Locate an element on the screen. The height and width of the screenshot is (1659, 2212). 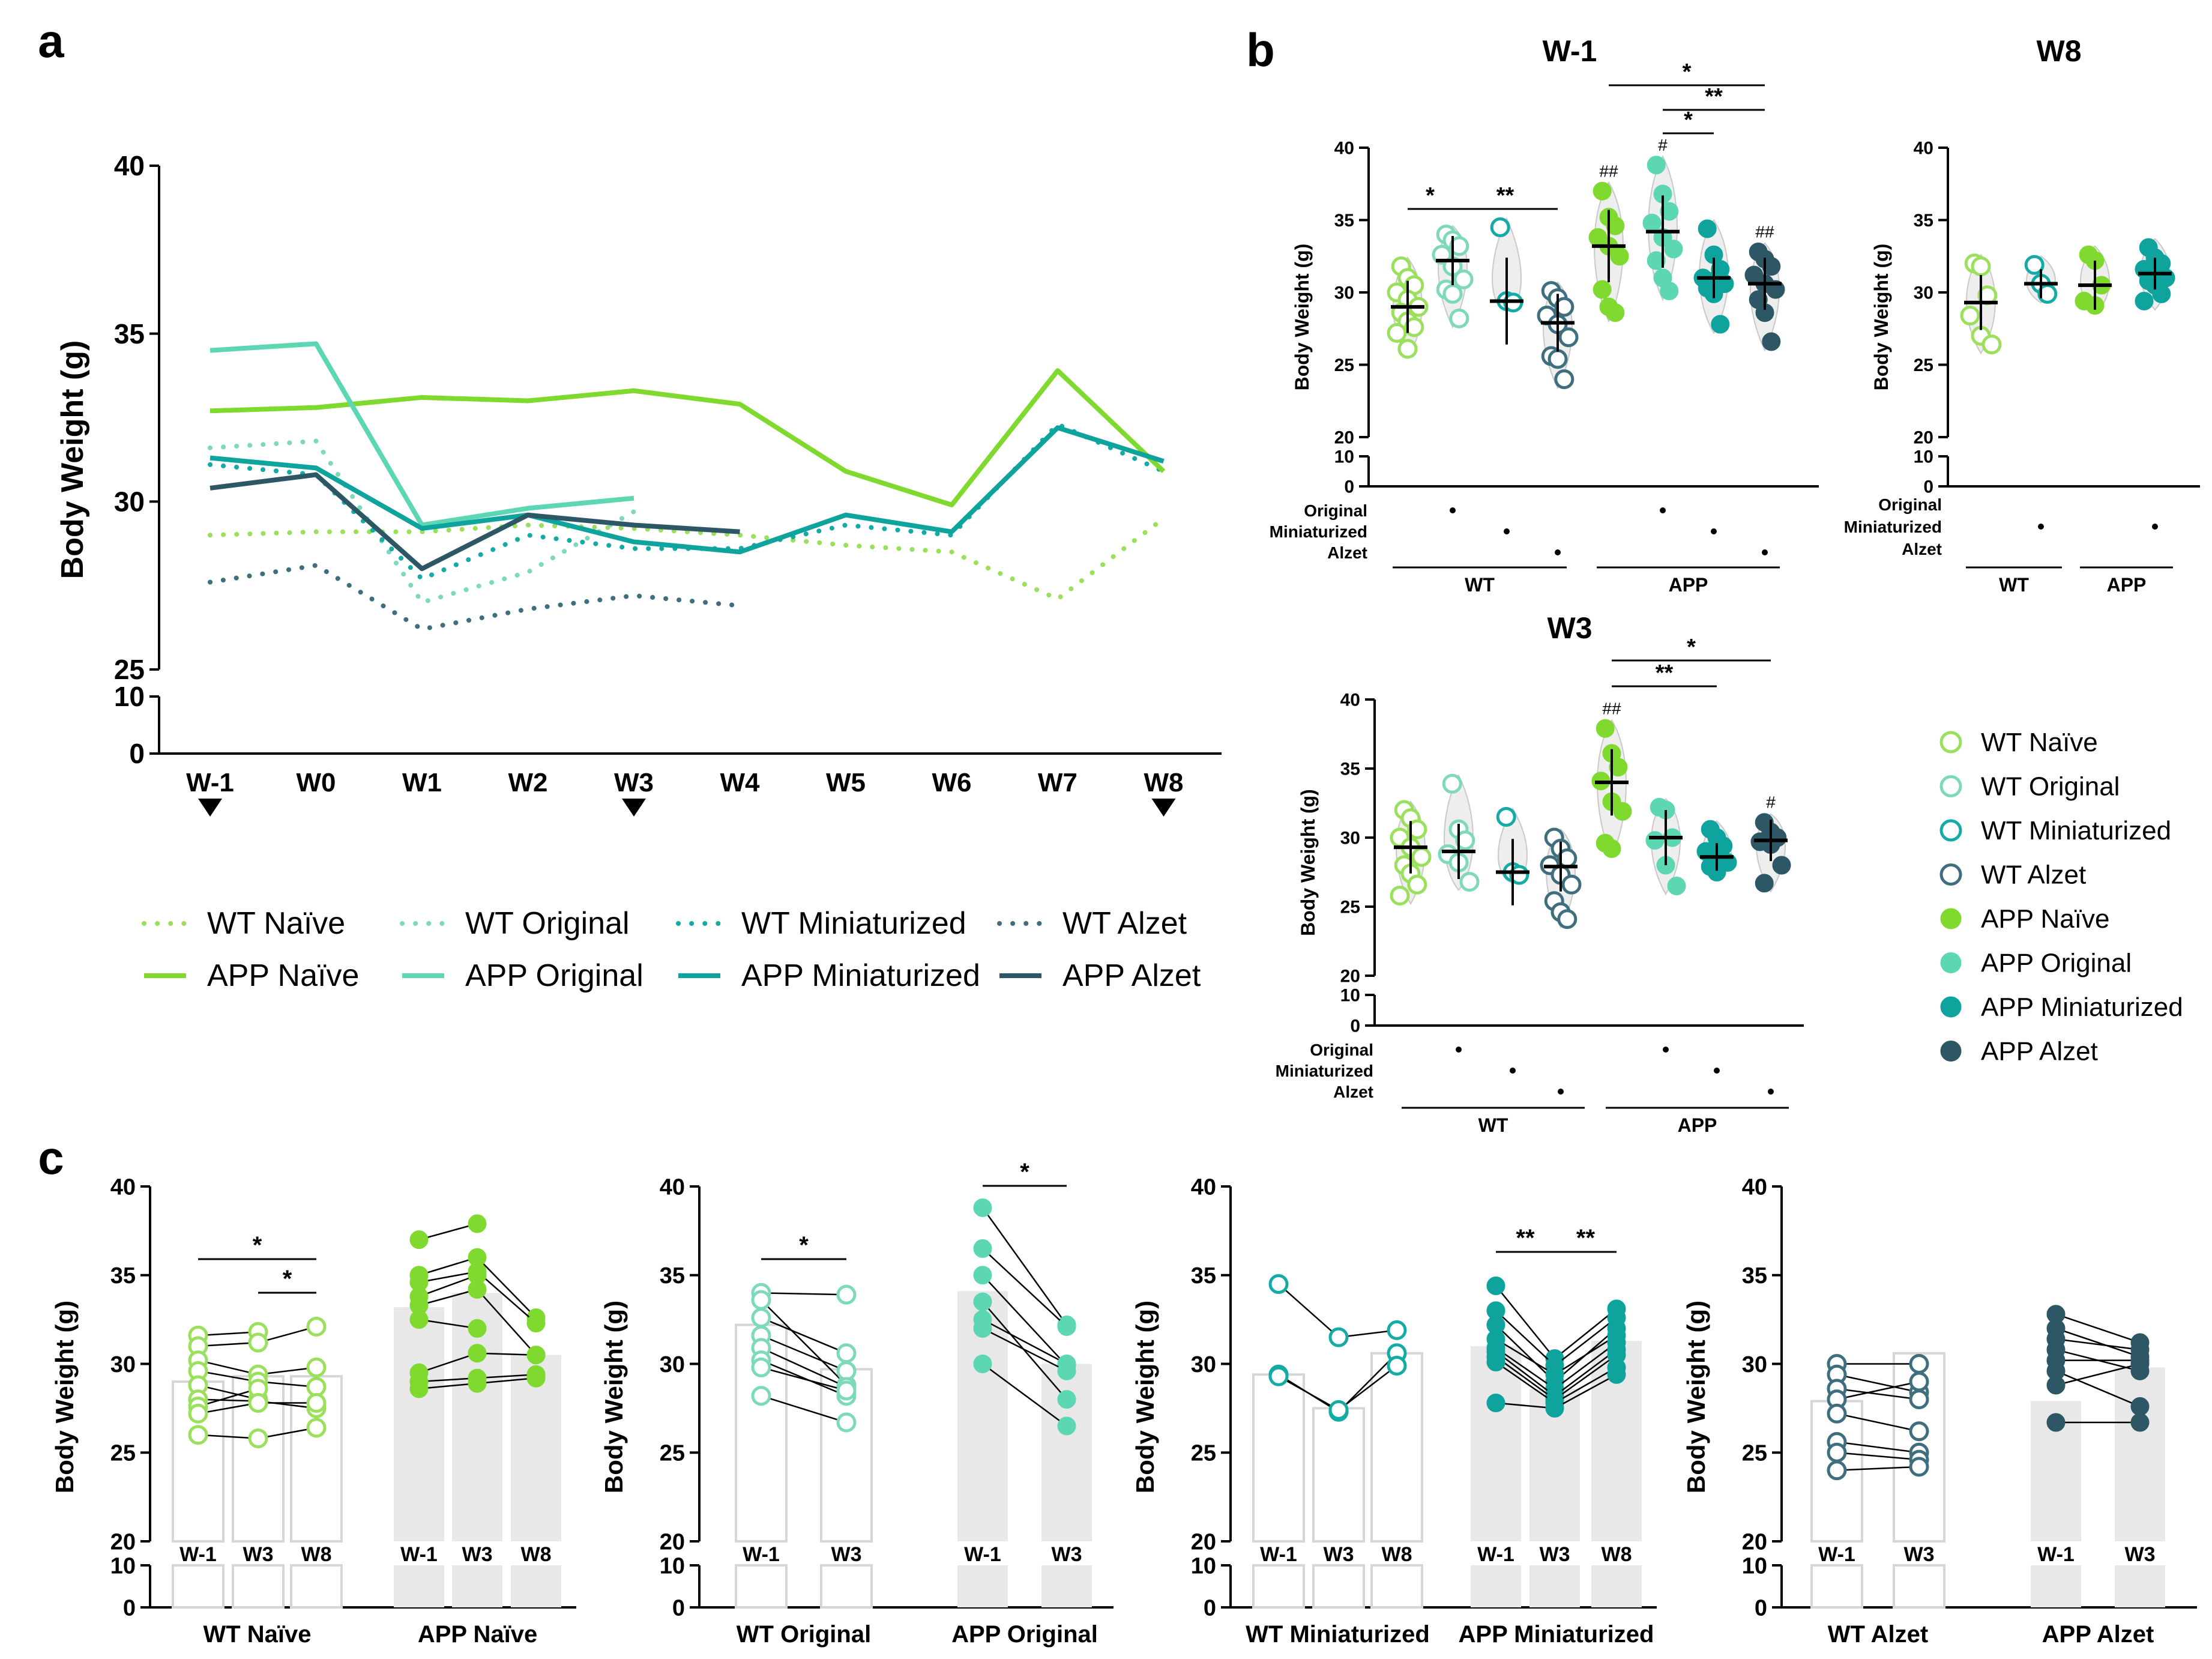
series-line-wt-original is located at coordinates (422, 521).